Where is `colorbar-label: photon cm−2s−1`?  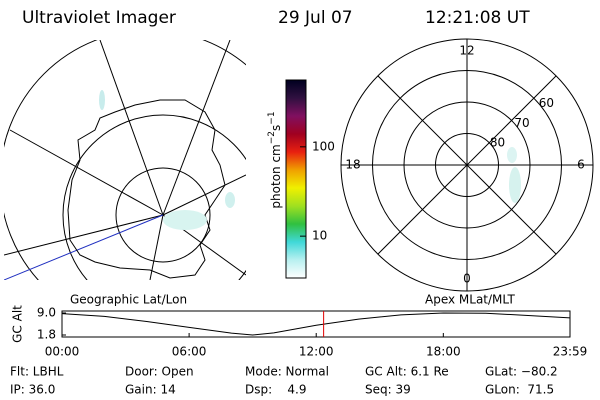
colorbar-label: photon cm−2s−1 is located at coordinates (275, 159).